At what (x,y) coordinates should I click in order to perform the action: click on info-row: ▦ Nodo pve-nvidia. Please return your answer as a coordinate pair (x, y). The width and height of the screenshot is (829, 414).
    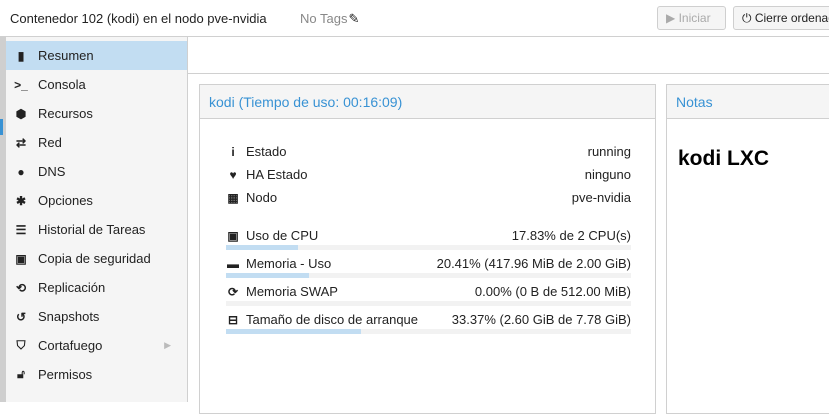
    Looking at the image, I should click on (428, 197).